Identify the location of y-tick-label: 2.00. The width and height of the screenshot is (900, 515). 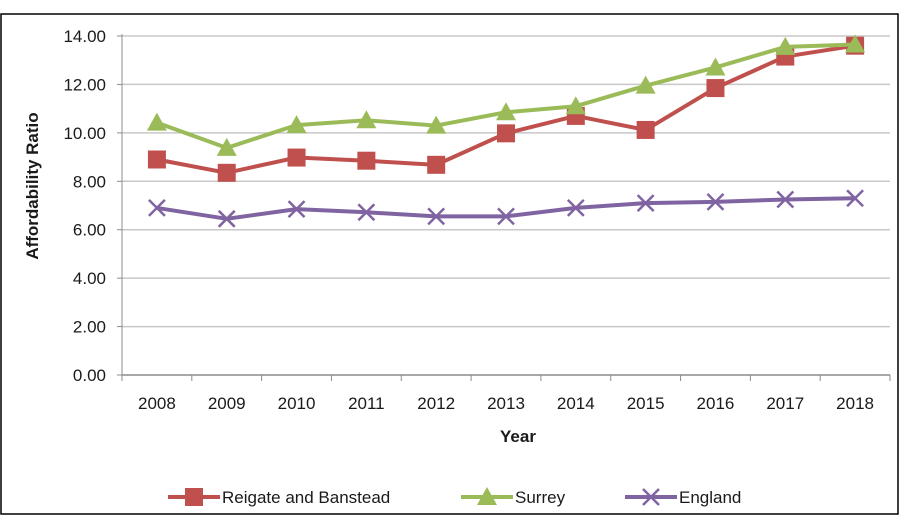
(89, 327).